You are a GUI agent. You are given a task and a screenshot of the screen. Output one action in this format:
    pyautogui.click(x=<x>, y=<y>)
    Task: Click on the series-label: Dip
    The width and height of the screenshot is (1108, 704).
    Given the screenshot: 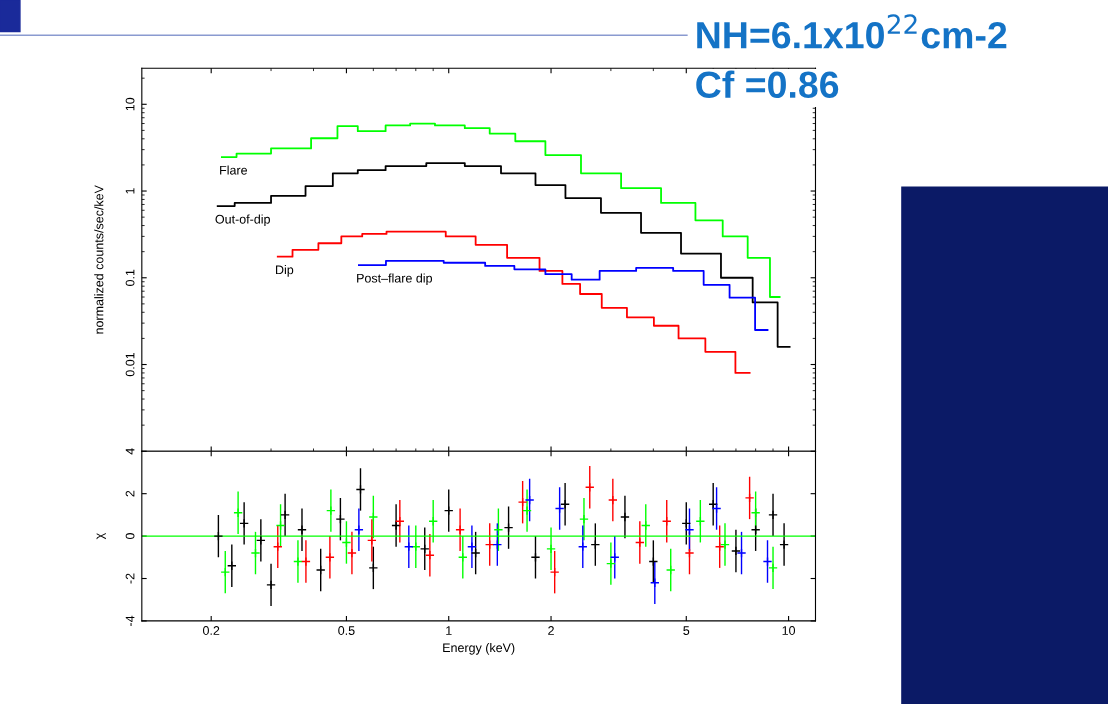 What is the action you would take?
    pyautogui.click(x=285, y=271)
    